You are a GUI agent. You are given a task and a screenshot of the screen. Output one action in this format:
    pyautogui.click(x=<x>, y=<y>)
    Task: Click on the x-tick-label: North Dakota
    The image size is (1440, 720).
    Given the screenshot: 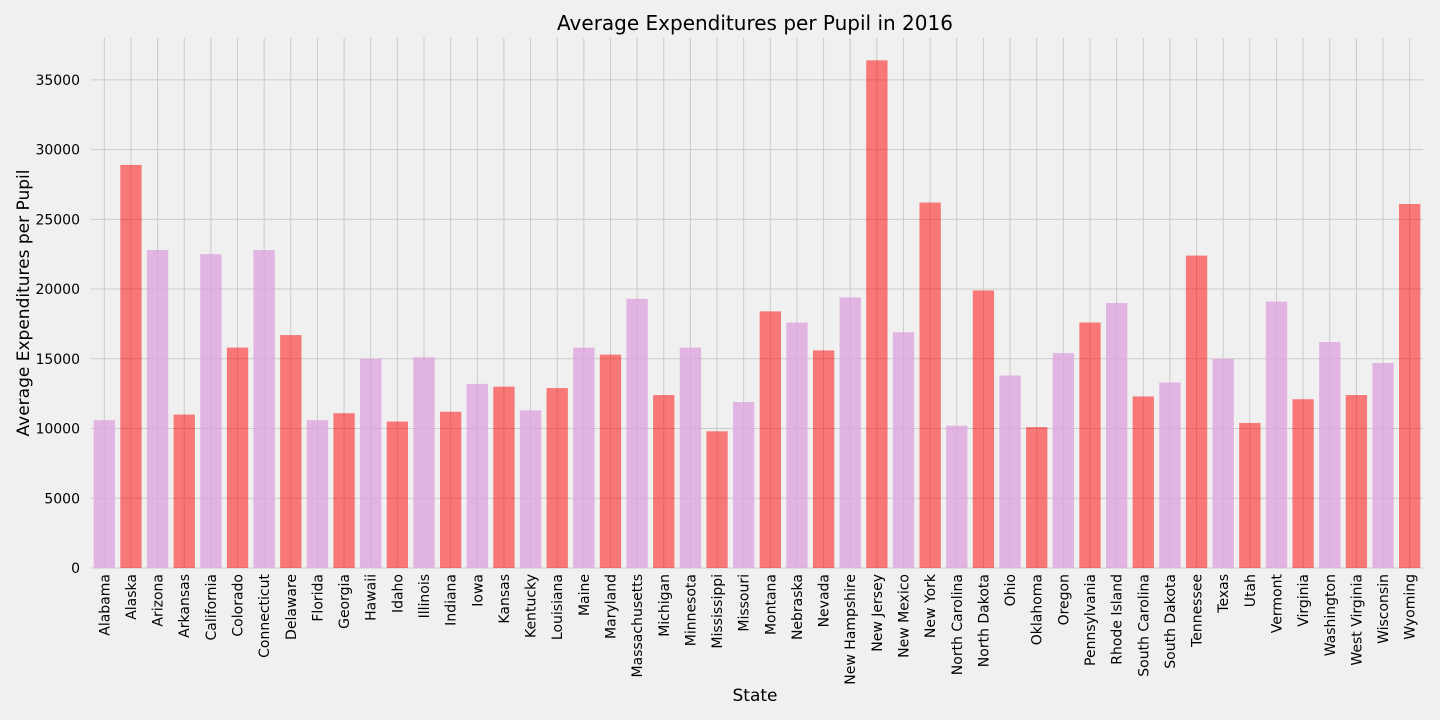 What is the action you would take?
    pyautogui.click(x=984, y=620)
    